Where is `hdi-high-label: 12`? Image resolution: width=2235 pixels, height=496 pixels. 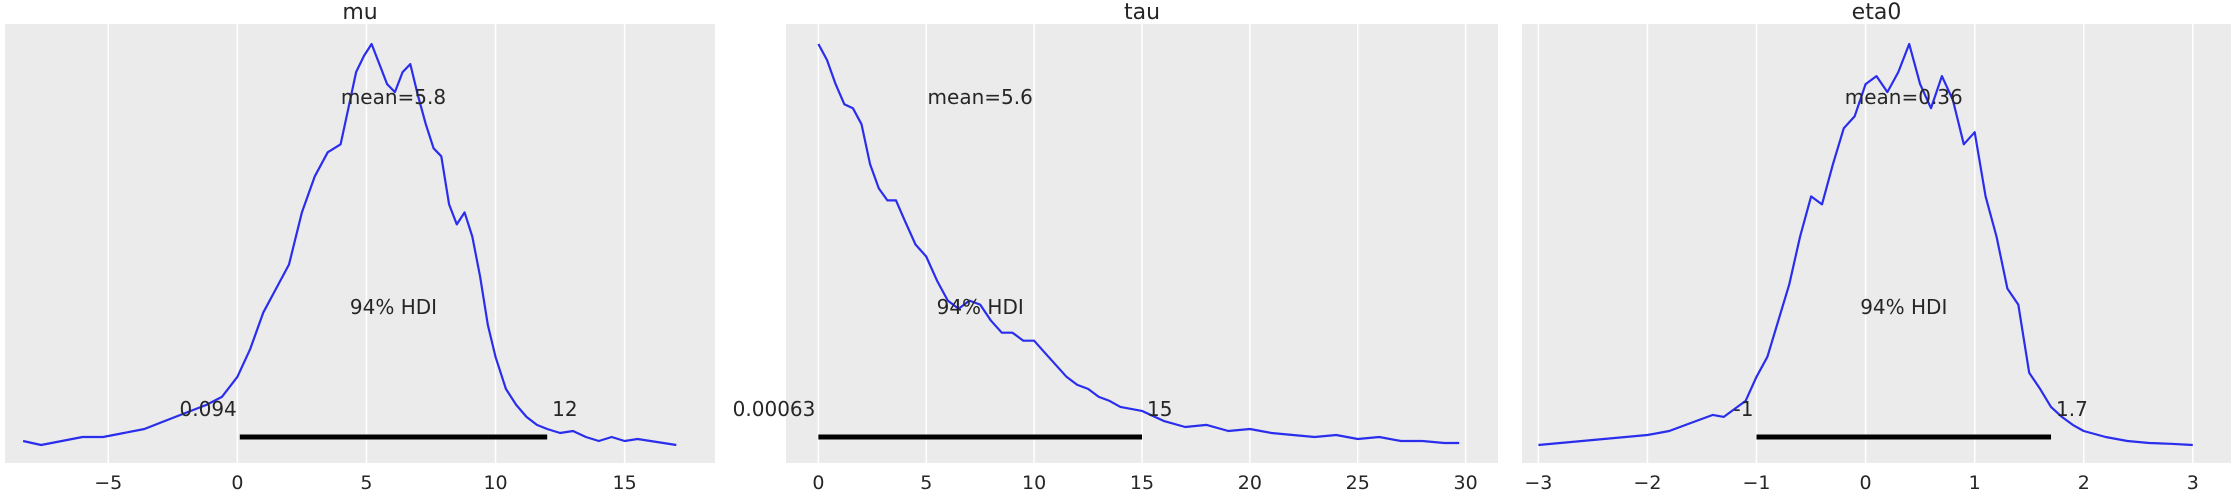
hdi-high-label: 12 is located at coordinates (564, 409).